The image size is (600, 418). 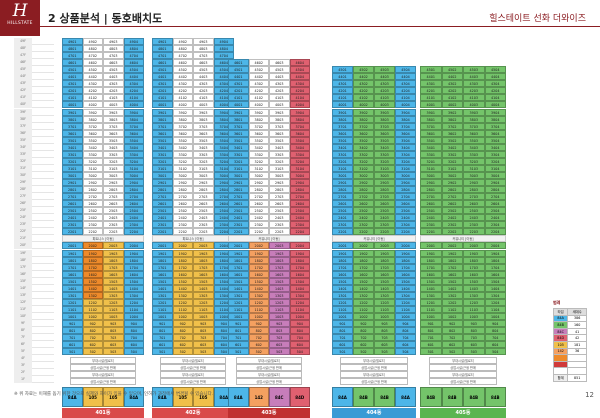 What do you see at coordinates (342, 338) in the screenshot?
I see `unit-cell: 701` at bounding box center [342, 338].